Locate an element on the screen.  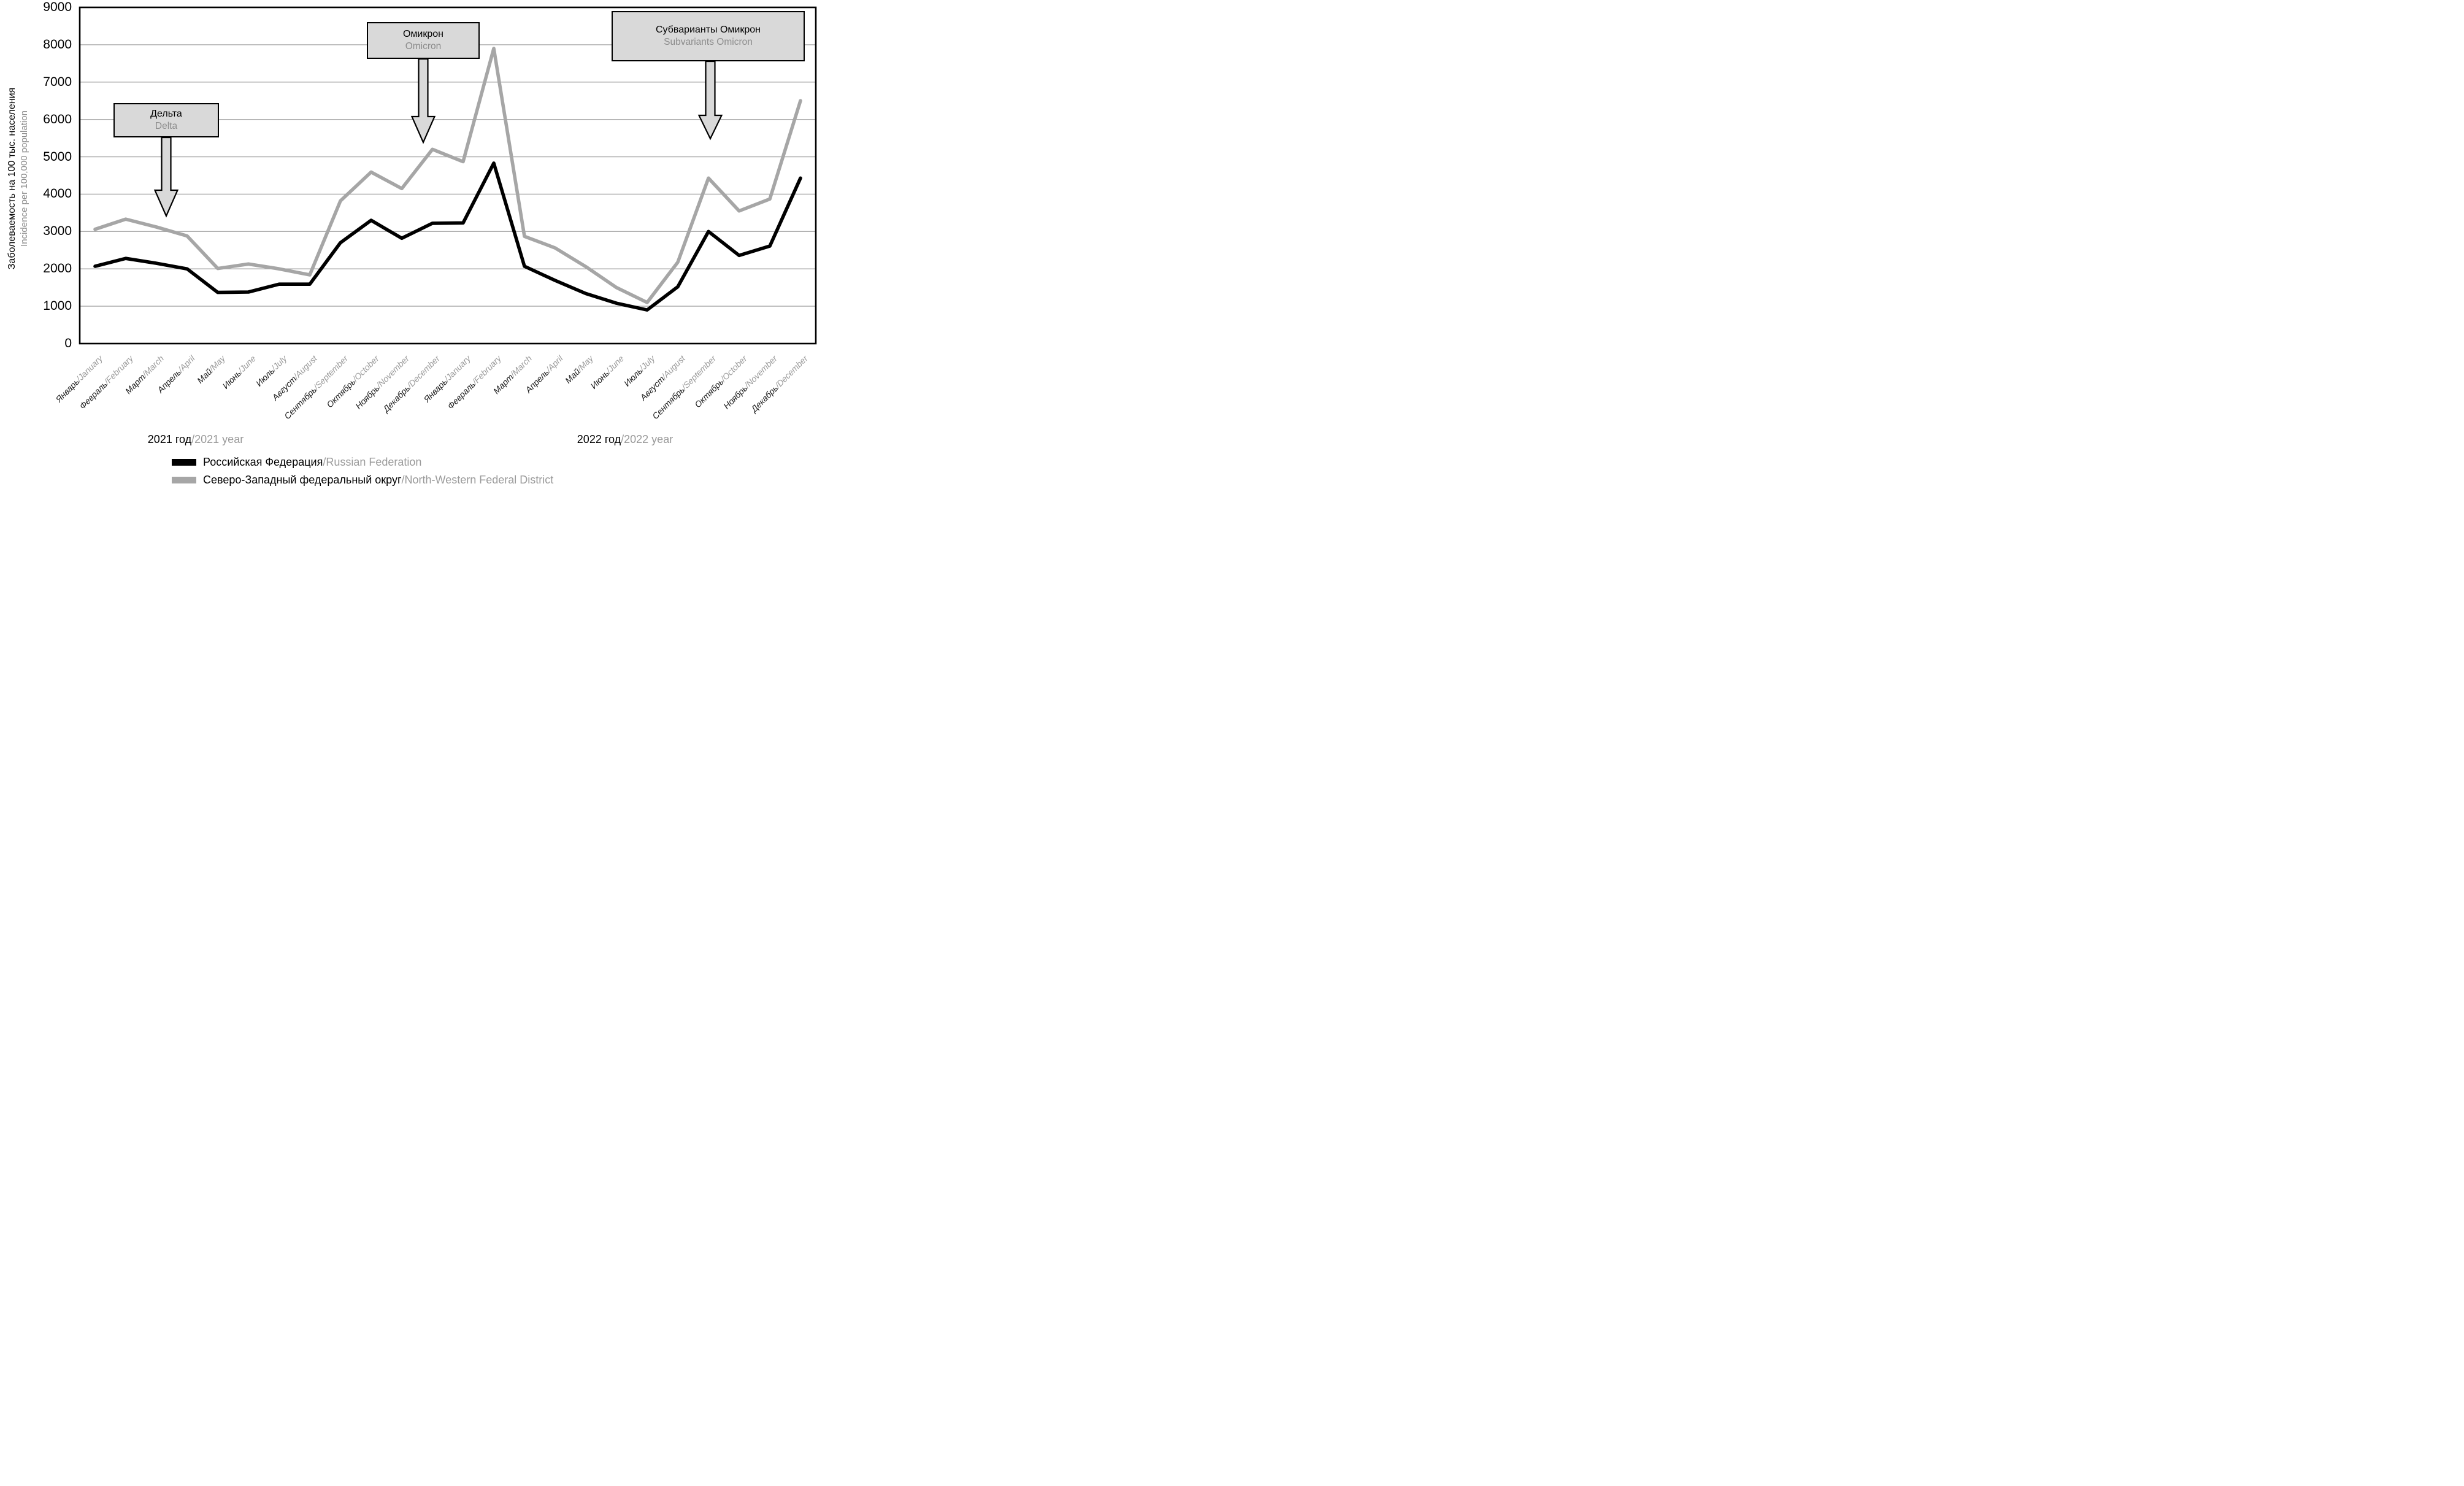
y-tick-label: 2000 is located at coordinates (57, 268).